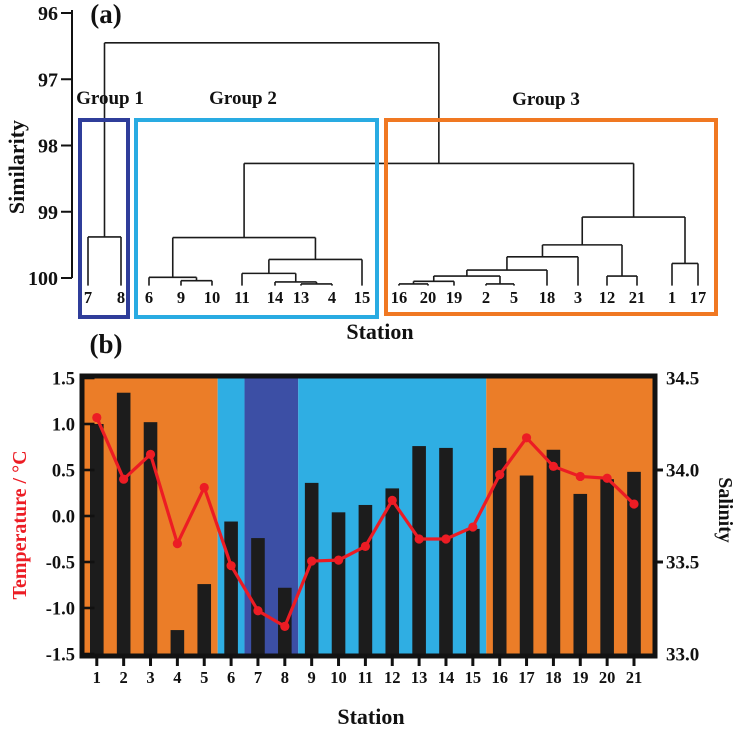 This screenshot has width=739, height=736. Describe the element at coordinates (243, 98) in the screenshot. I see `group-2-label: Group 2` at that location.